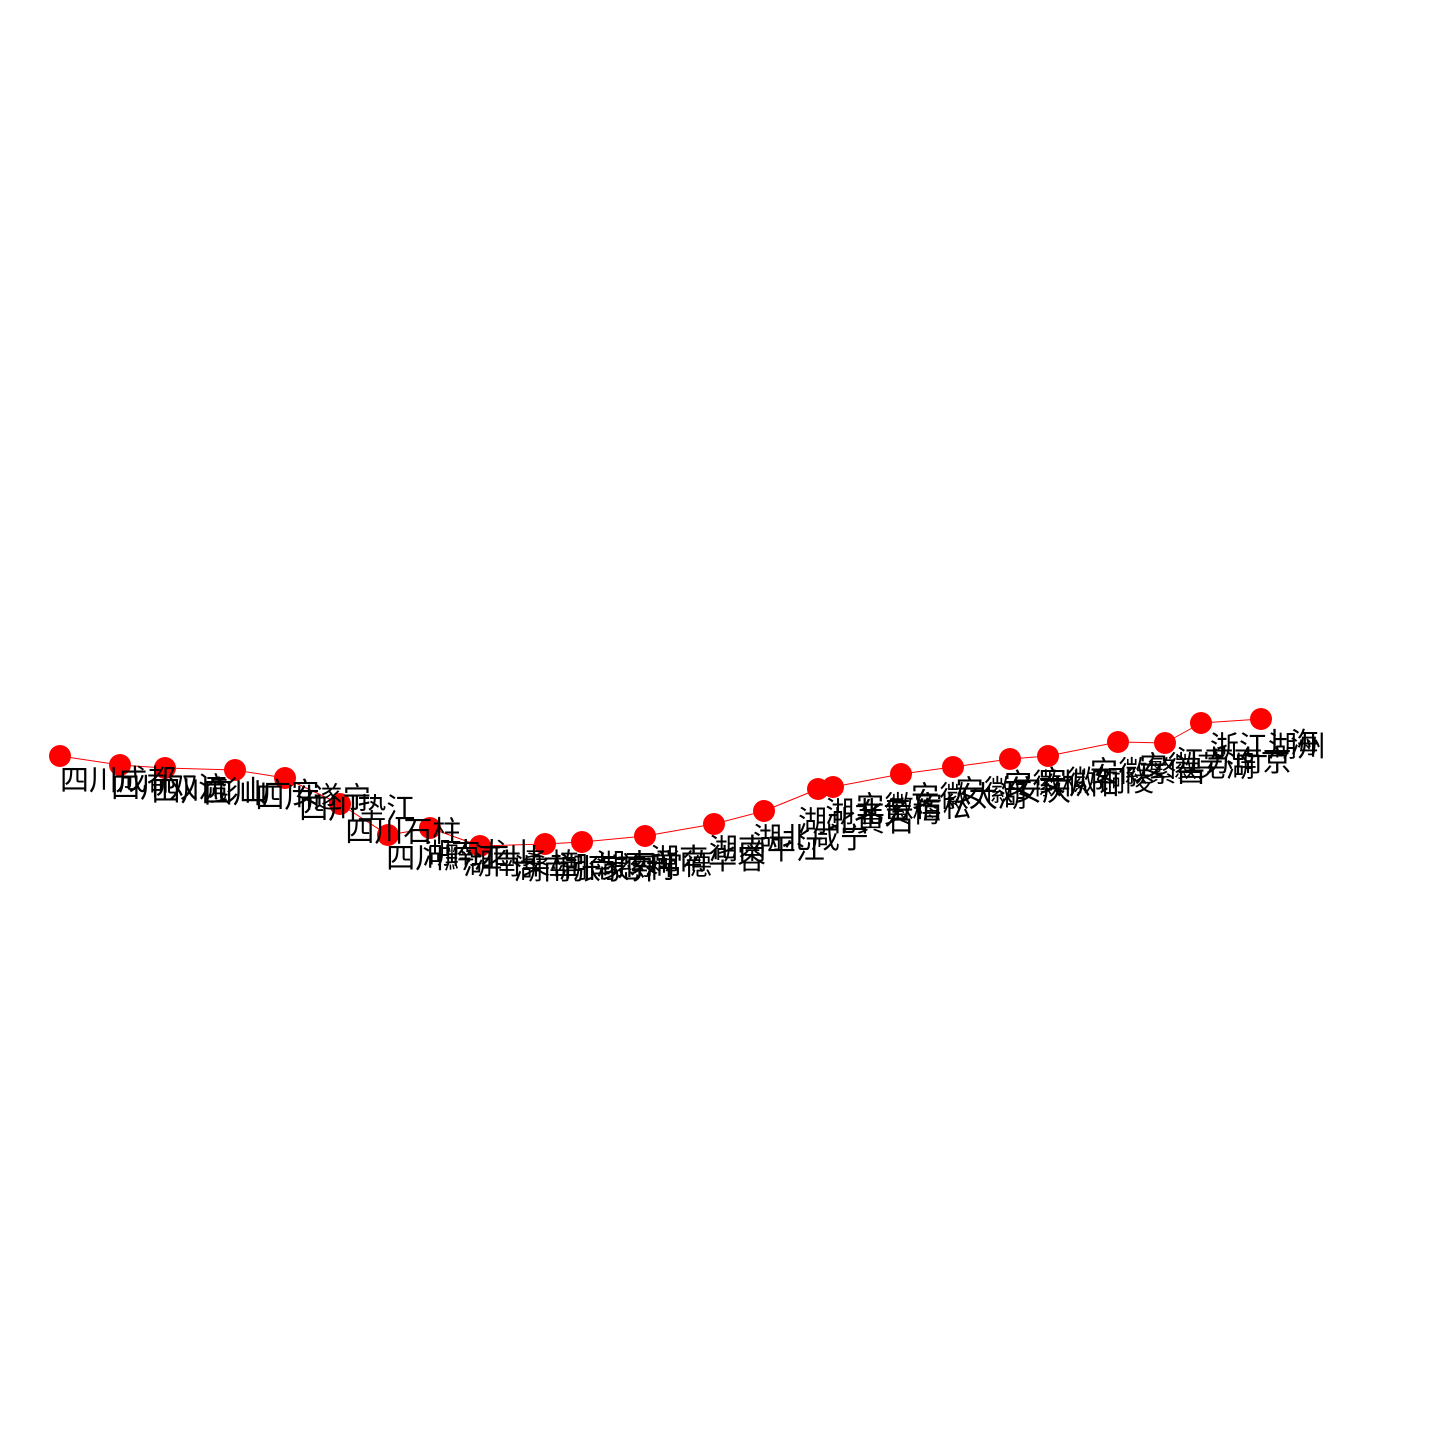 This screenshot has height=1440, width=1440. What do you see at coordinates (1290, 743) in the screenshot?
I see `city-label-n28: 上海` at bounding box center [1290, 743].